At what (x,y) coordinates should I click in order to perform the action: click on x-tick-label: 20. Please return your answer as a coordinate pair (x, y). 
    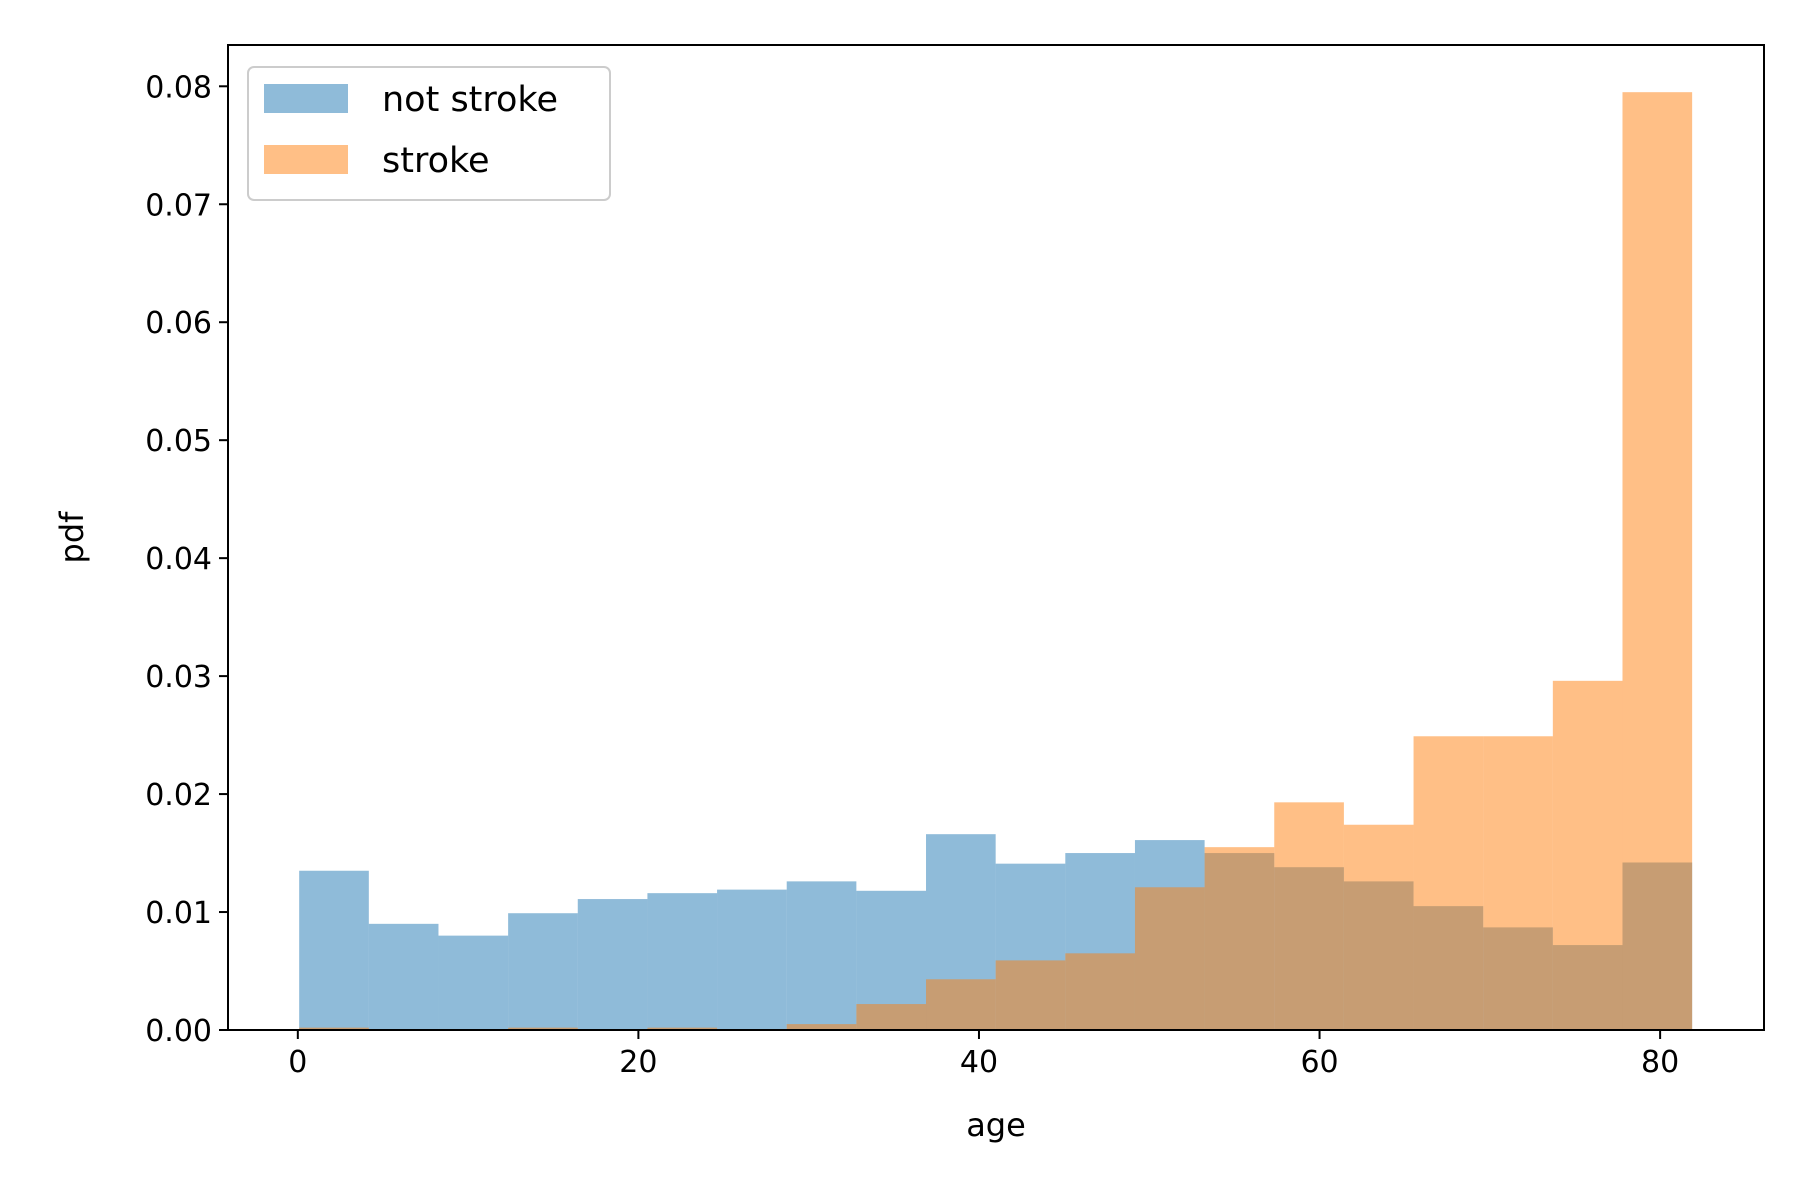
    Looking at the image, I should click on (638, 1062).